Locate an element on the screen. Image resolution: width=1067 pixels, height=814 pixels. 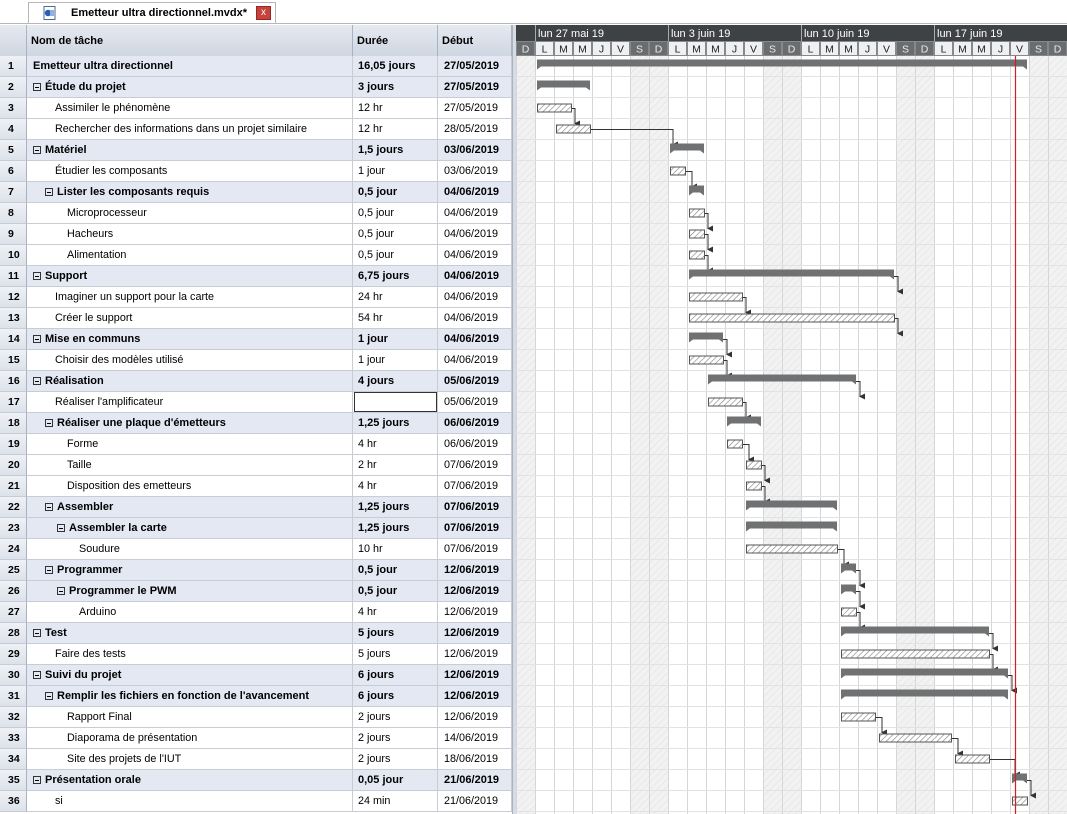
task-row: 3 Assimiler le phénomène 12 hr 27/05/2019 is located at coordinates (256, 108).